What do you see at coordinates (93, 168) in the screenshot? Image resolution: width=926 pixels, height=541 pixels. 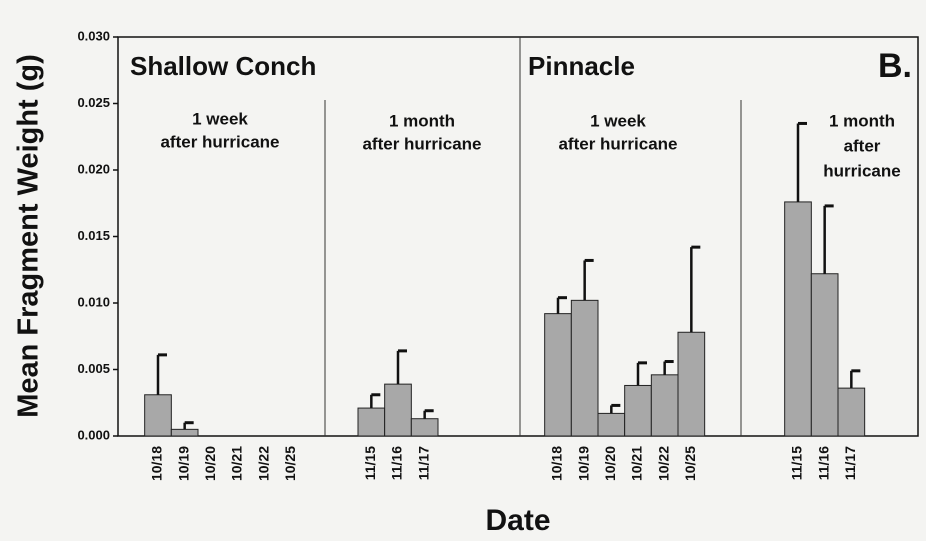 I see `y-tick-label: 0.020` at bounding box center [93, 168].